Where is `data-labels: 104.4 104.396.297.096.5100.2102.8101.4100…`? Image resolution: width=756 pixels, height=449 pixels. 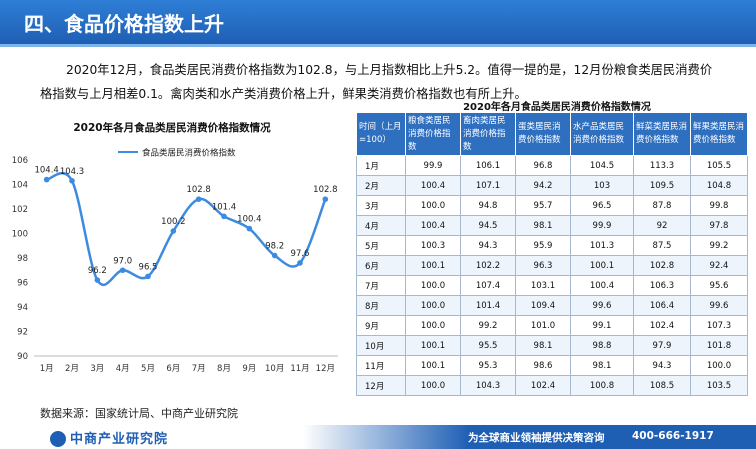
data-labels: 104.4 104.396.297.096.5100.2102.8101.4100… is located at coordinates (185, 221).